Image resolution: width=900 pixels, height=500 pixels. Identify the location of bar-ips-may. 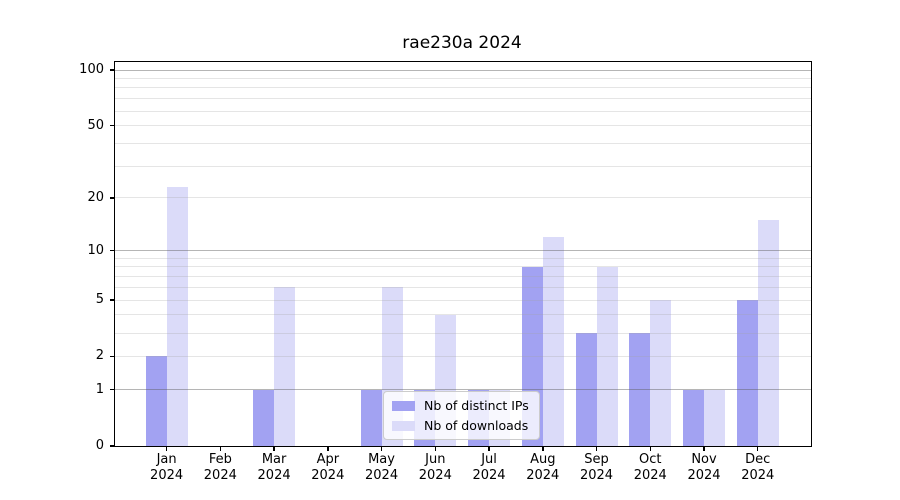
(371, 417).